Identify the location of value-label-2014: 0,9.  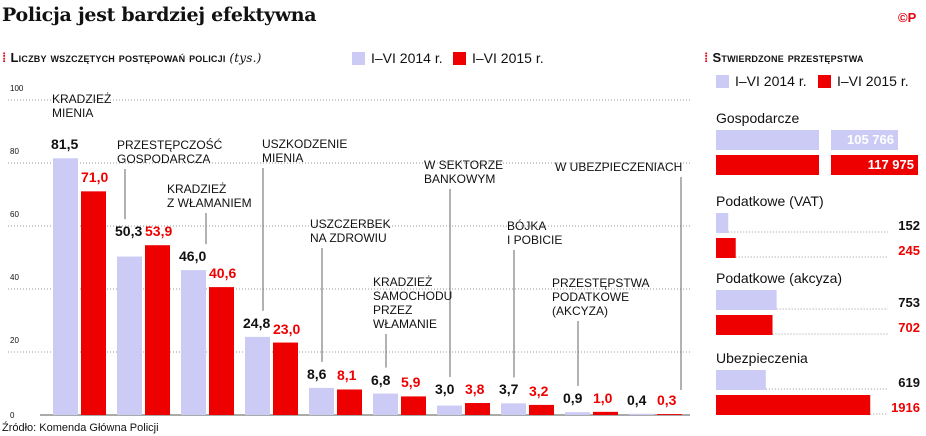
(573, 397).